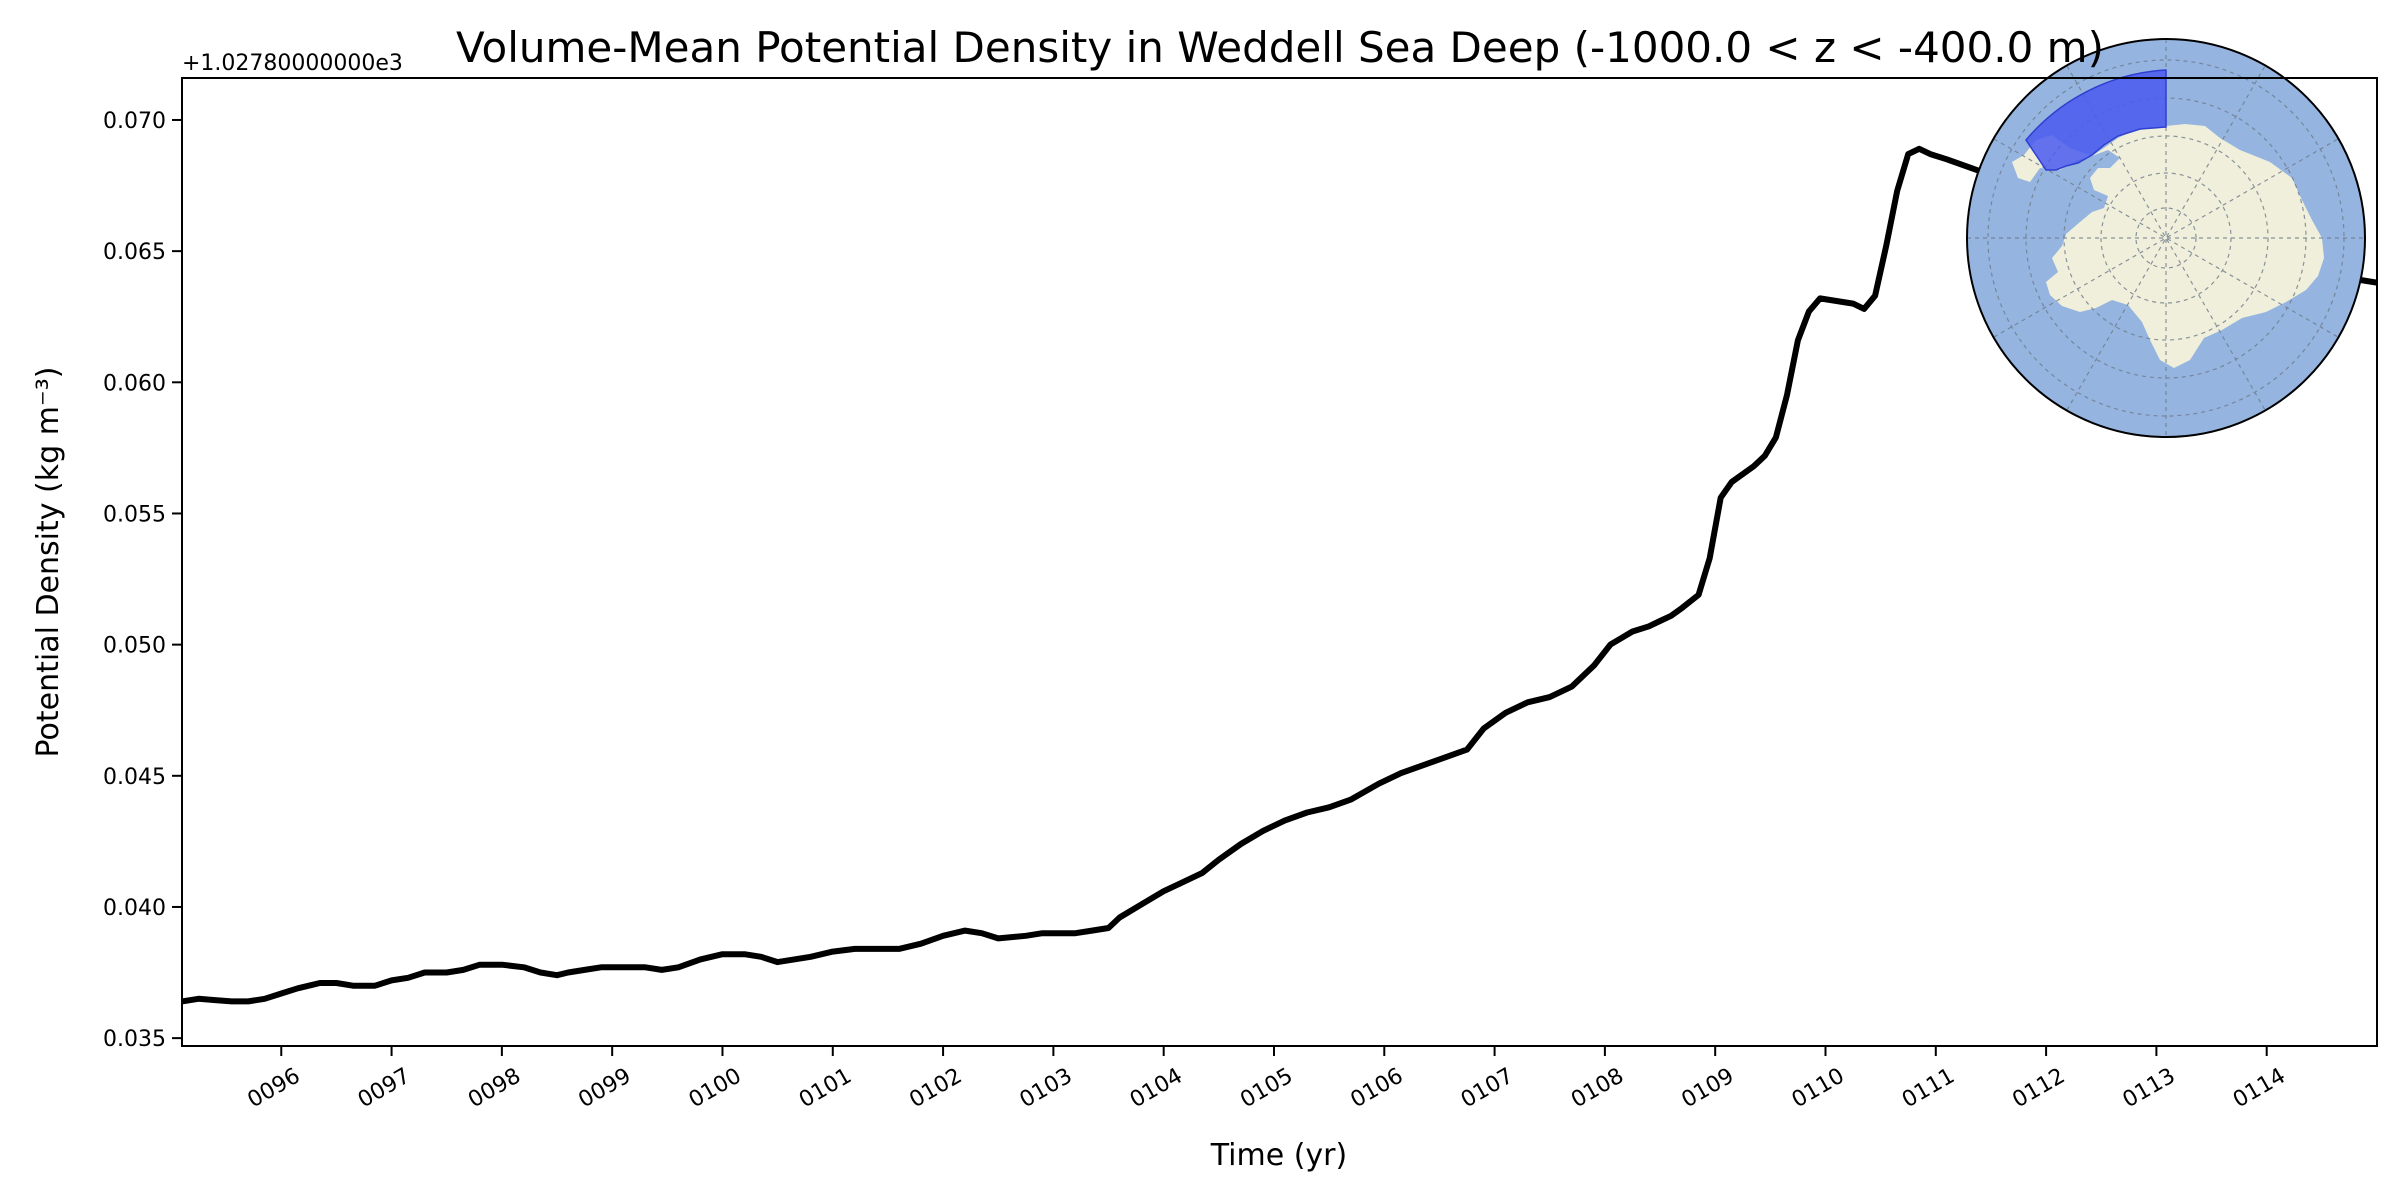  Describe the element at coordinates (494, 1089) in the screenshot. I see `x-tick-label: 0098` at that location.